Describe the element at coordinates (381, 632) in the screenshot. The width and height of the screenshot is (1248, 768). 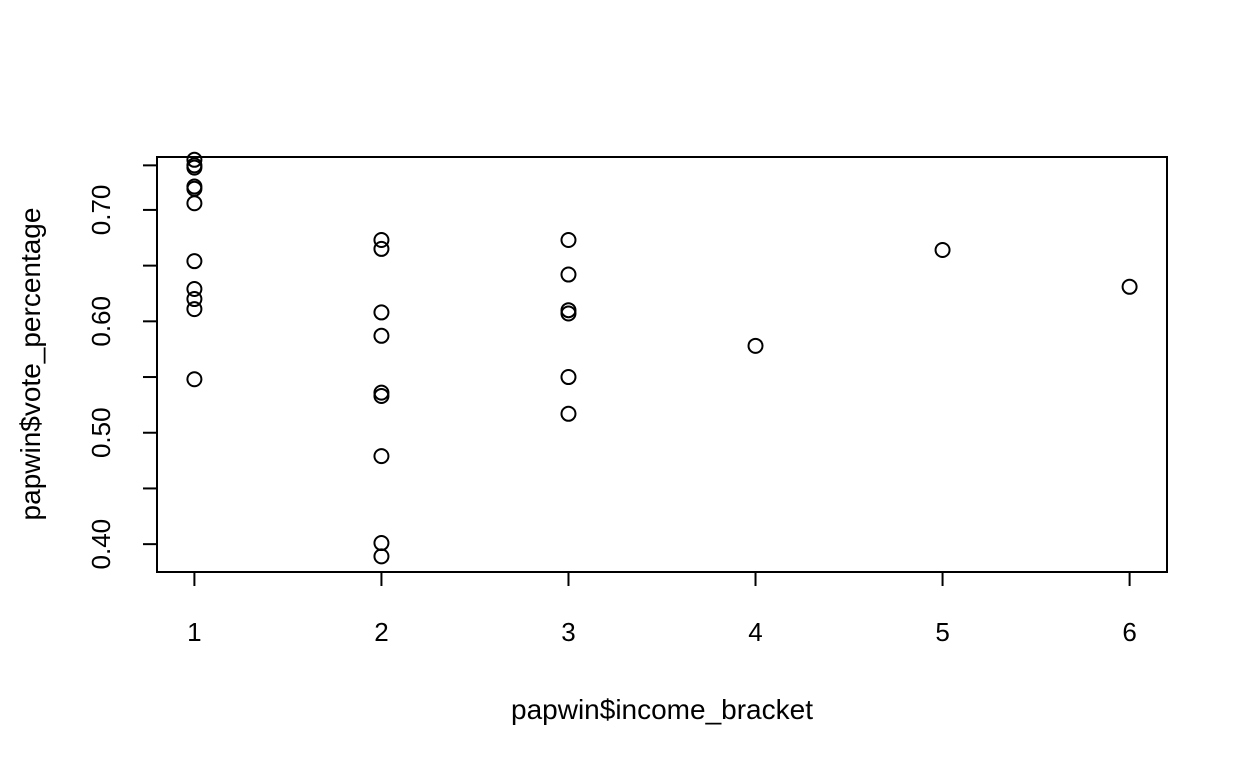
I see `x-tick-label: 2` at that location.